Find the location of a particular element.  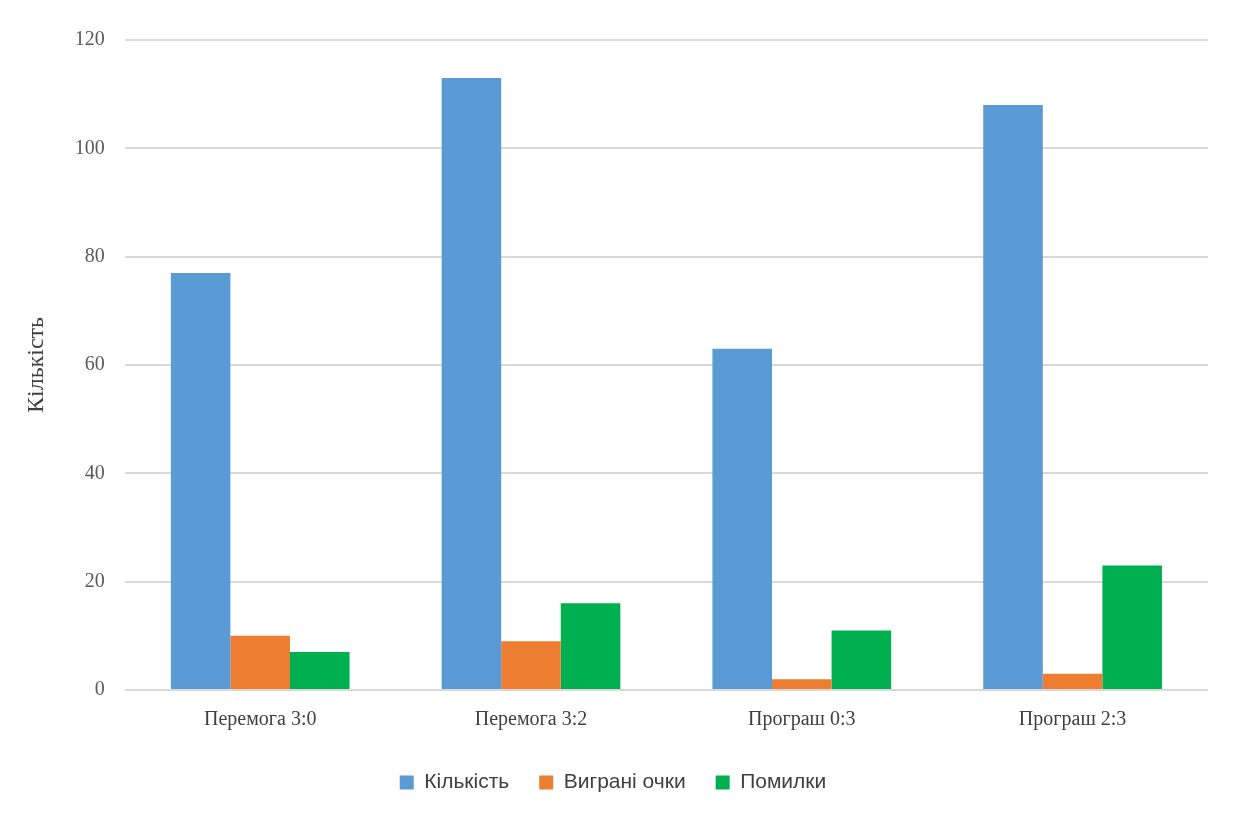

y-axis-title: Кількість is located at coordinates (34, 365).